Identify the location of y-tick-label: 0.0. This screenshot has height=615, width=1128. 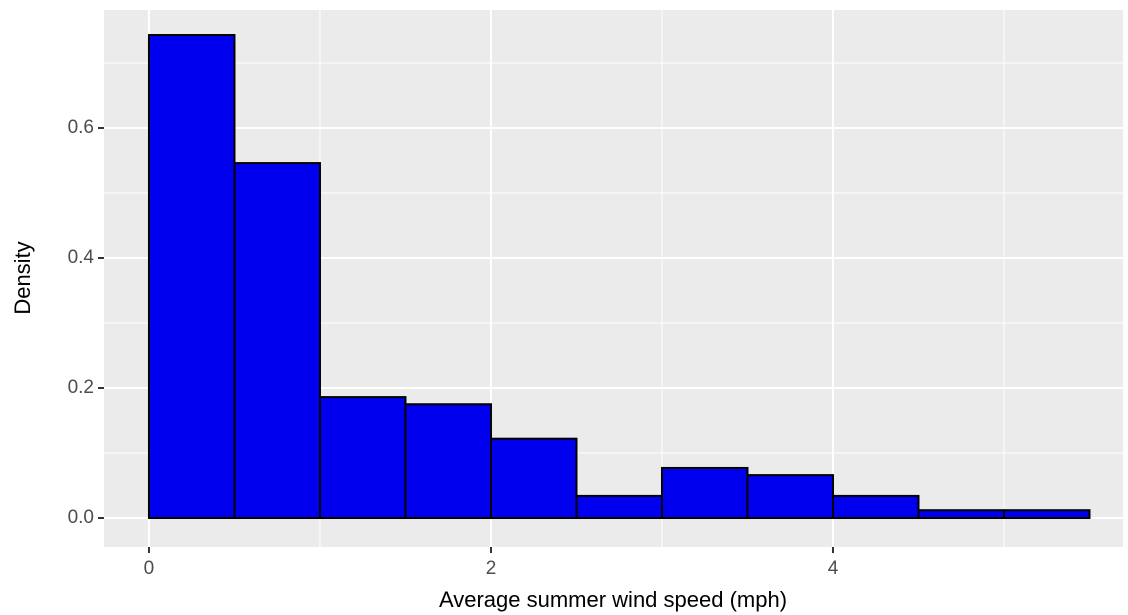
(81, 517).